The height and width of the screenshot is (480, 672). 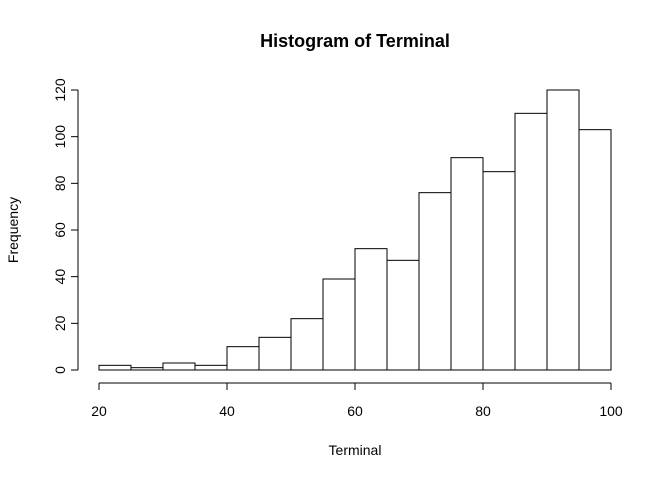 What do you see at coordinates (227, 411) in the screenshot?
I see `x-tick-label-1: 40` at bounding box center [227, 411].